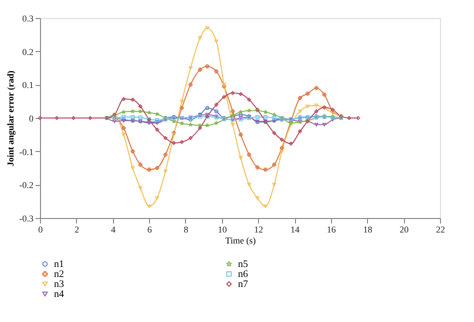 The height and width of the screenshot is (322, 474). I want to click on x-tick-label: 6, so click(149, 229).